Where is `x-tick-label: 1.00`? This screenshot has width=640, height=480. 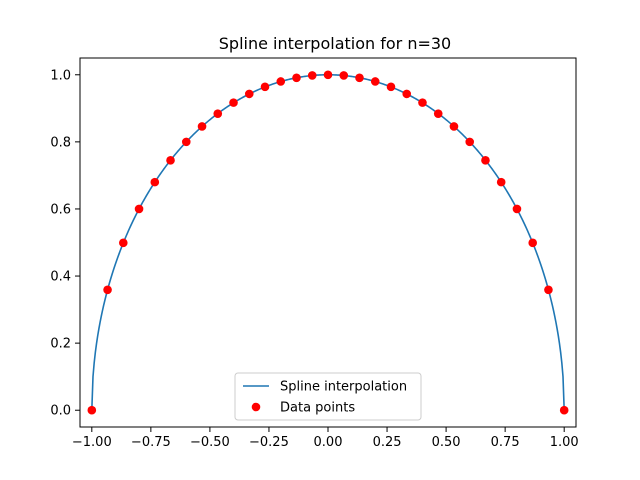 x-tick-label: 1.00 is located at coordinates (564, 442).